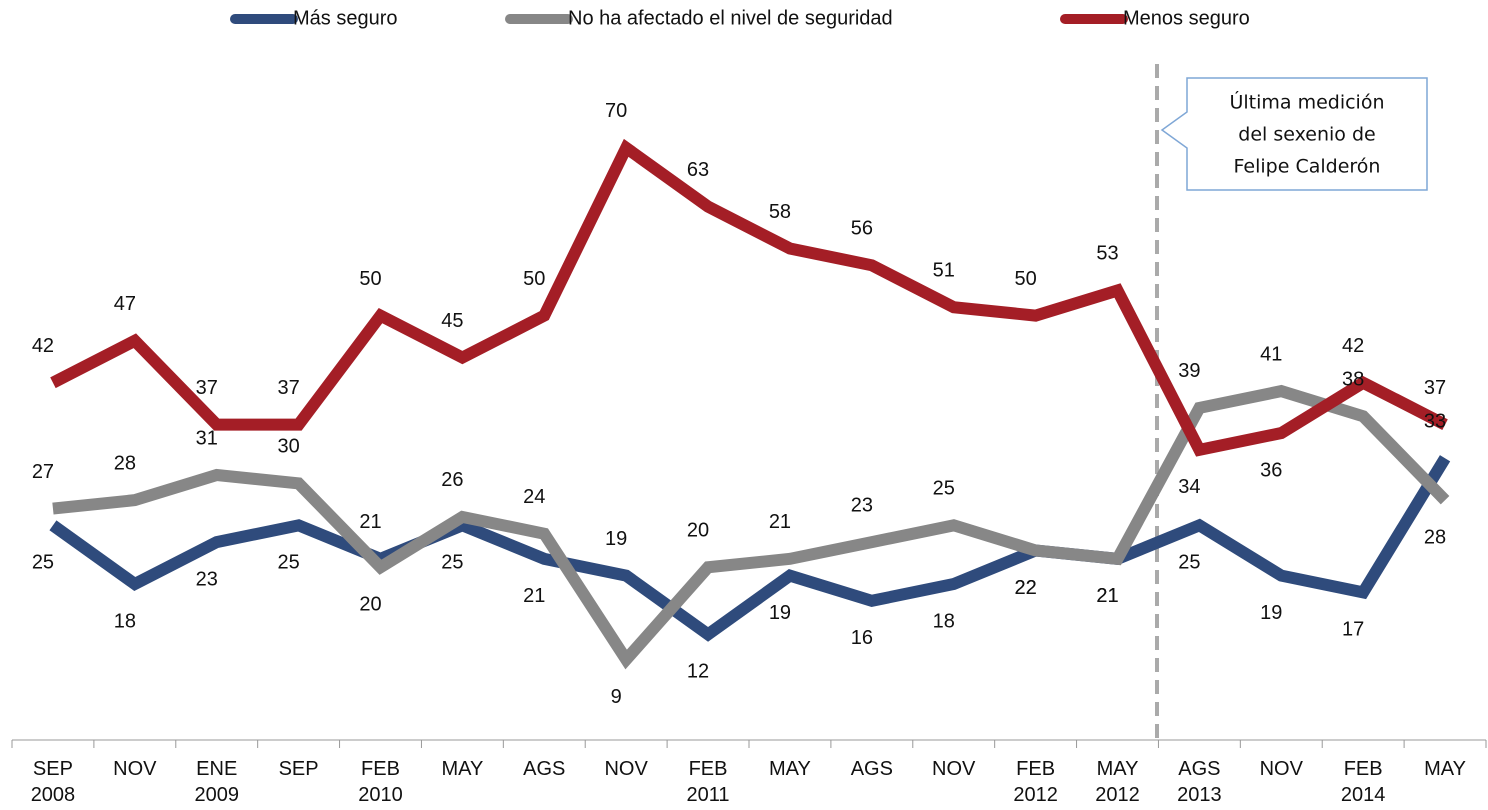 This screenshot has width=1488, height=810. What do you see at coordinates (380, 782) in the screenshot?
I see `x-tick-label: FEB 2010` at bounding box center [380, 782].